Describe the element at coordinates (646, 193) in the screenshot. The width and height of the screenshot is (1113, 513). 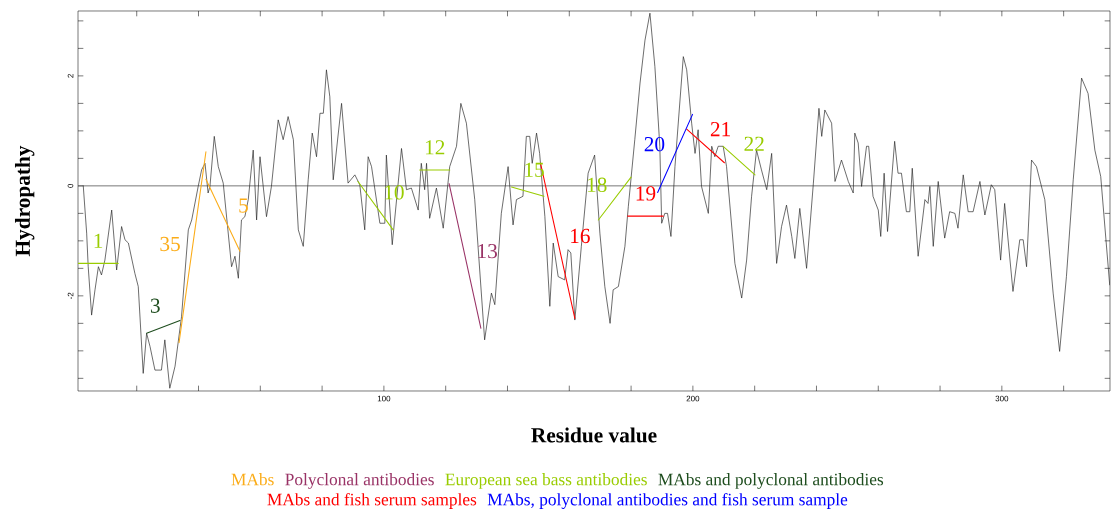
I see `annotation: 19` at that location.